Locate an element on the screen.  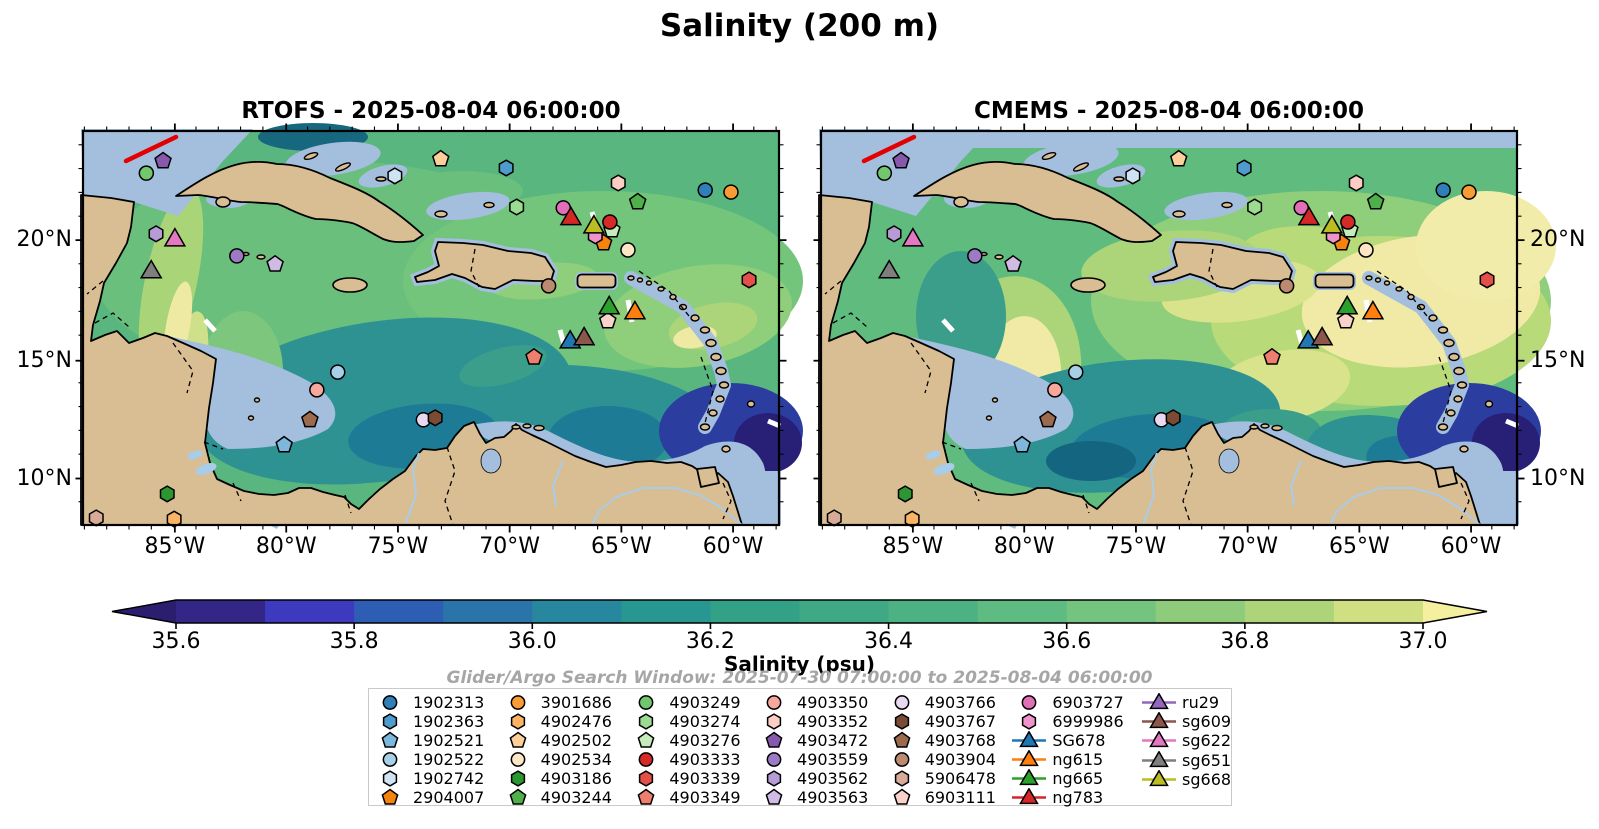
legend-entry-4903350: 4903350 is located at coordinates (817, 702).